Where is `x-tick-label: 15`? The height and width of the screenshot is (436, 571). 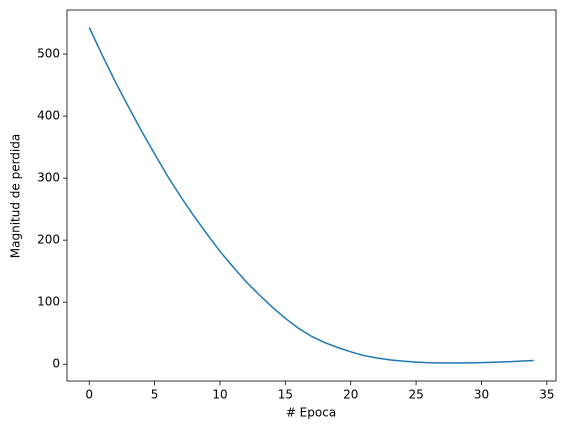 x-tick-label: 15 is located at coordinates (285, 395).